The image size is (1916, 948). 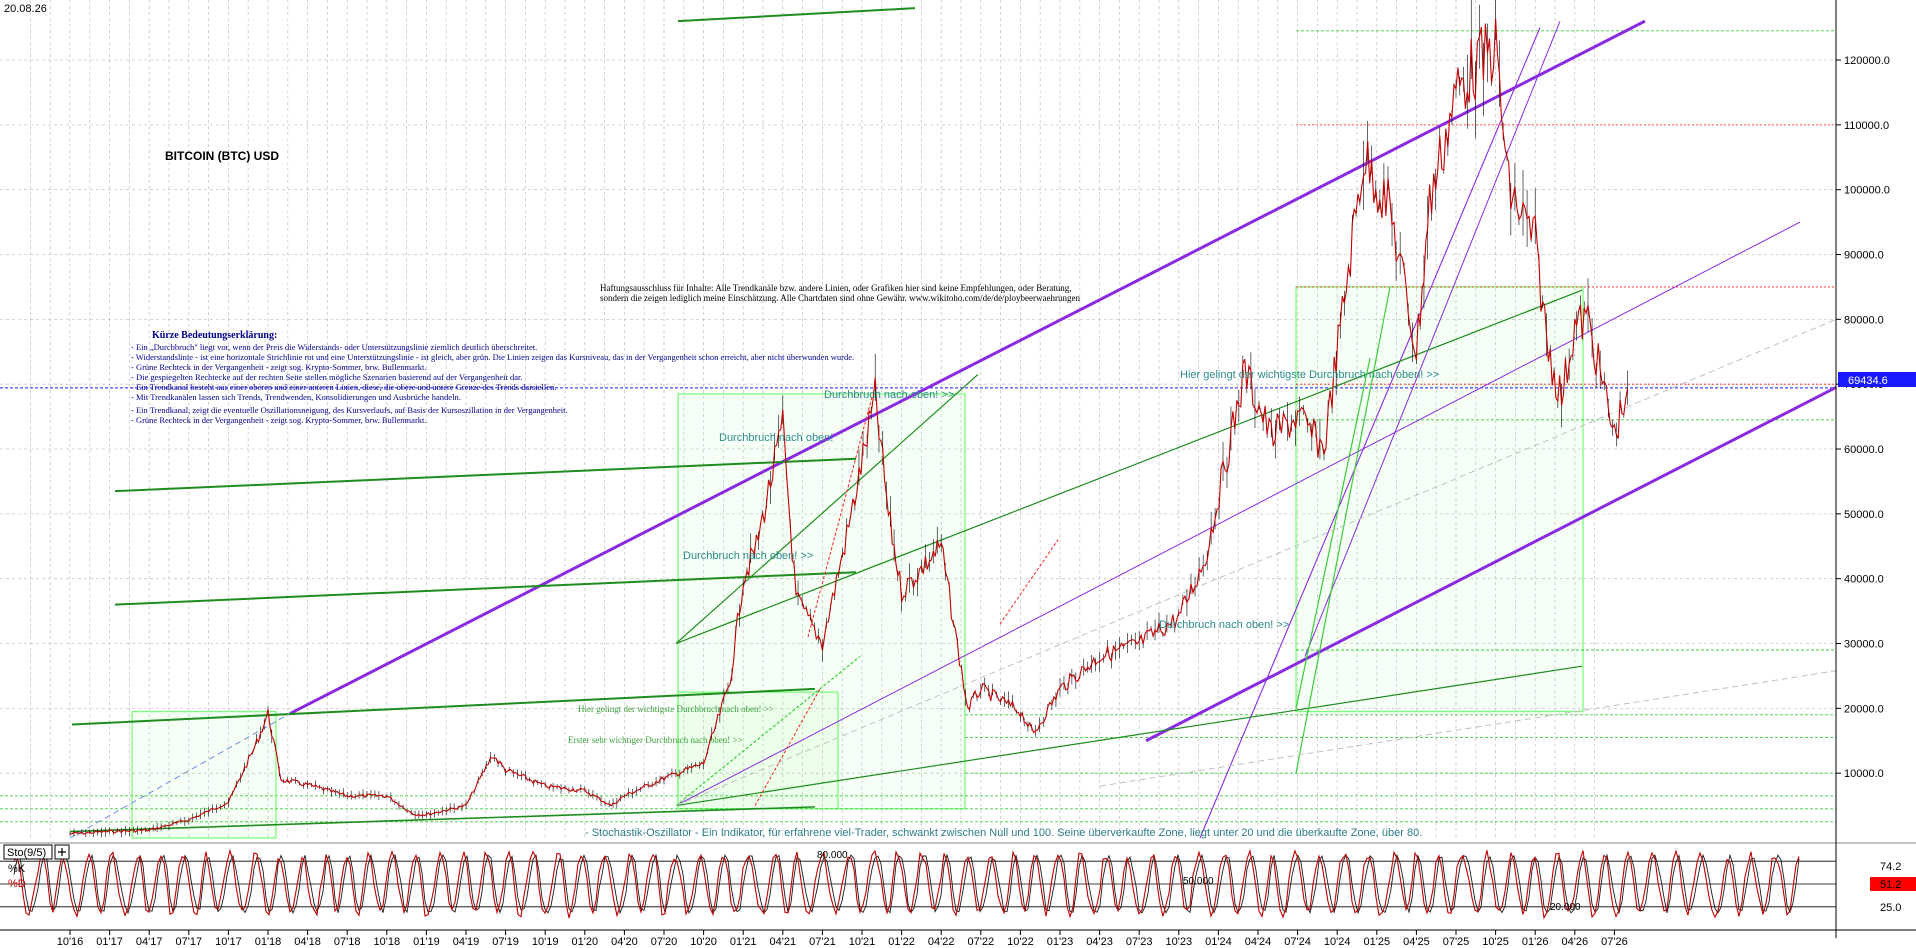 What do you see at coordinates (1416, 942) in the screenshot?
I see `x-tick-label: 04'25` at bounding box center [1416, 942].